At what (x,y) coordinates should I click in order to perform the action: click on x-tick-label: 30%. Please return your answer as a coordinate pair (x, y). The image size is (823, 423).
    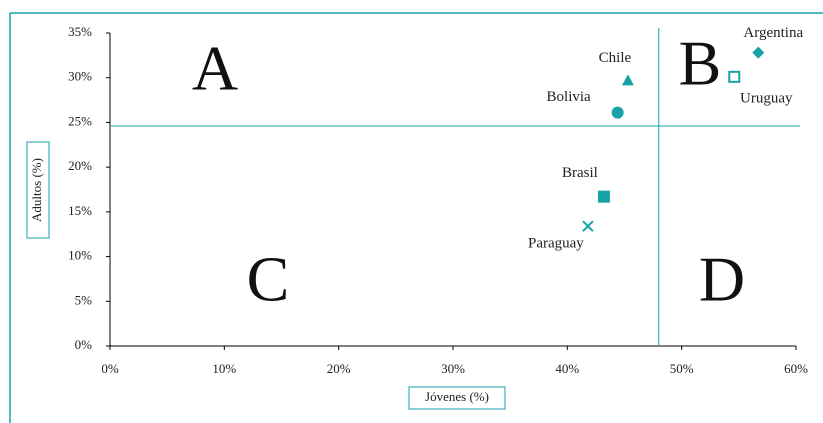
    Looking at the image, I should click on (453, 368).